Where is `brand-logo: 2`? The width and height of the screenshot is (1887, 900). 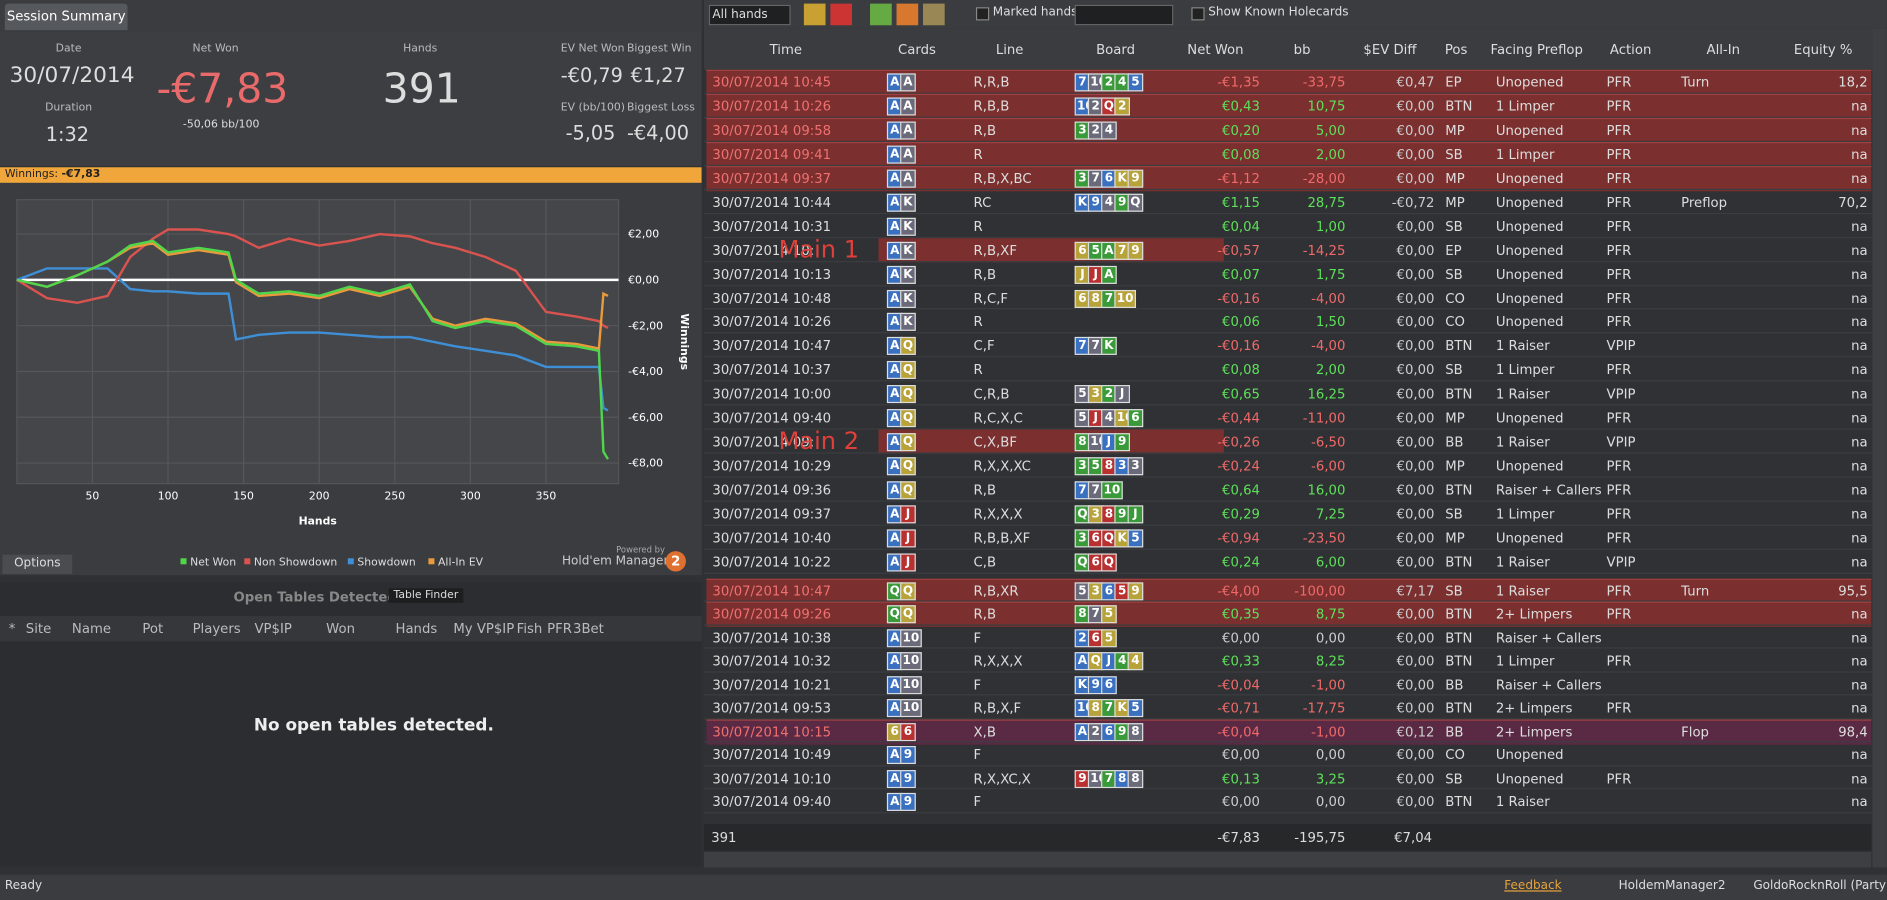
brand-logo: 2 is located at coordinates (675, 561).